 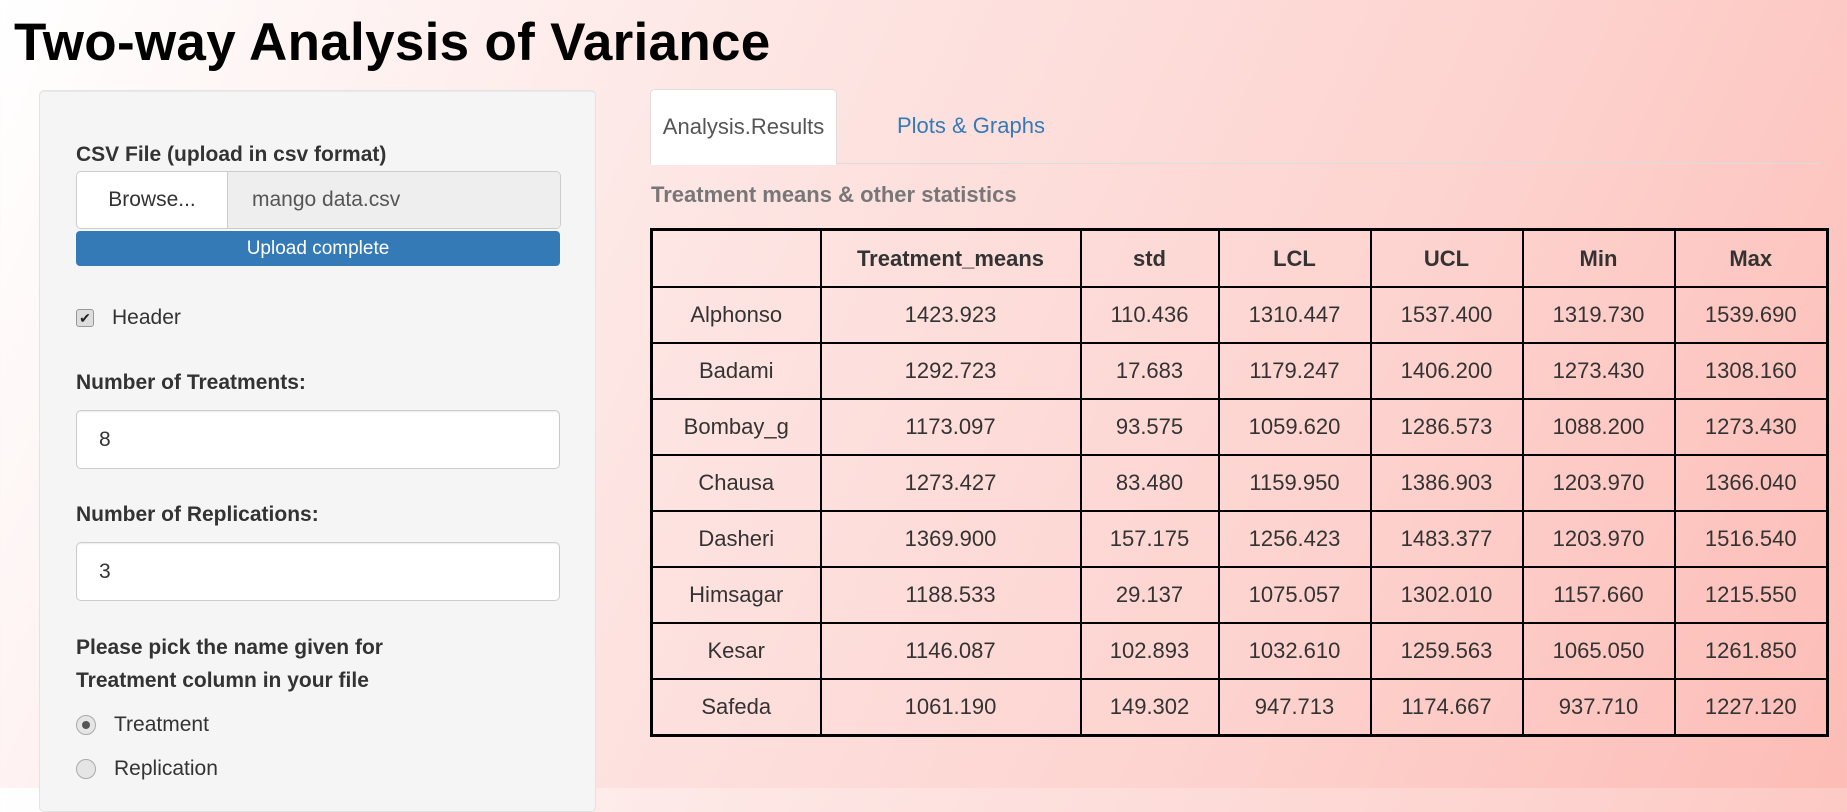 What do you see at coordinates (736, 483) in the screenshot?
I see `row-label-cell: Chausa` at bounding box center [736, 483].